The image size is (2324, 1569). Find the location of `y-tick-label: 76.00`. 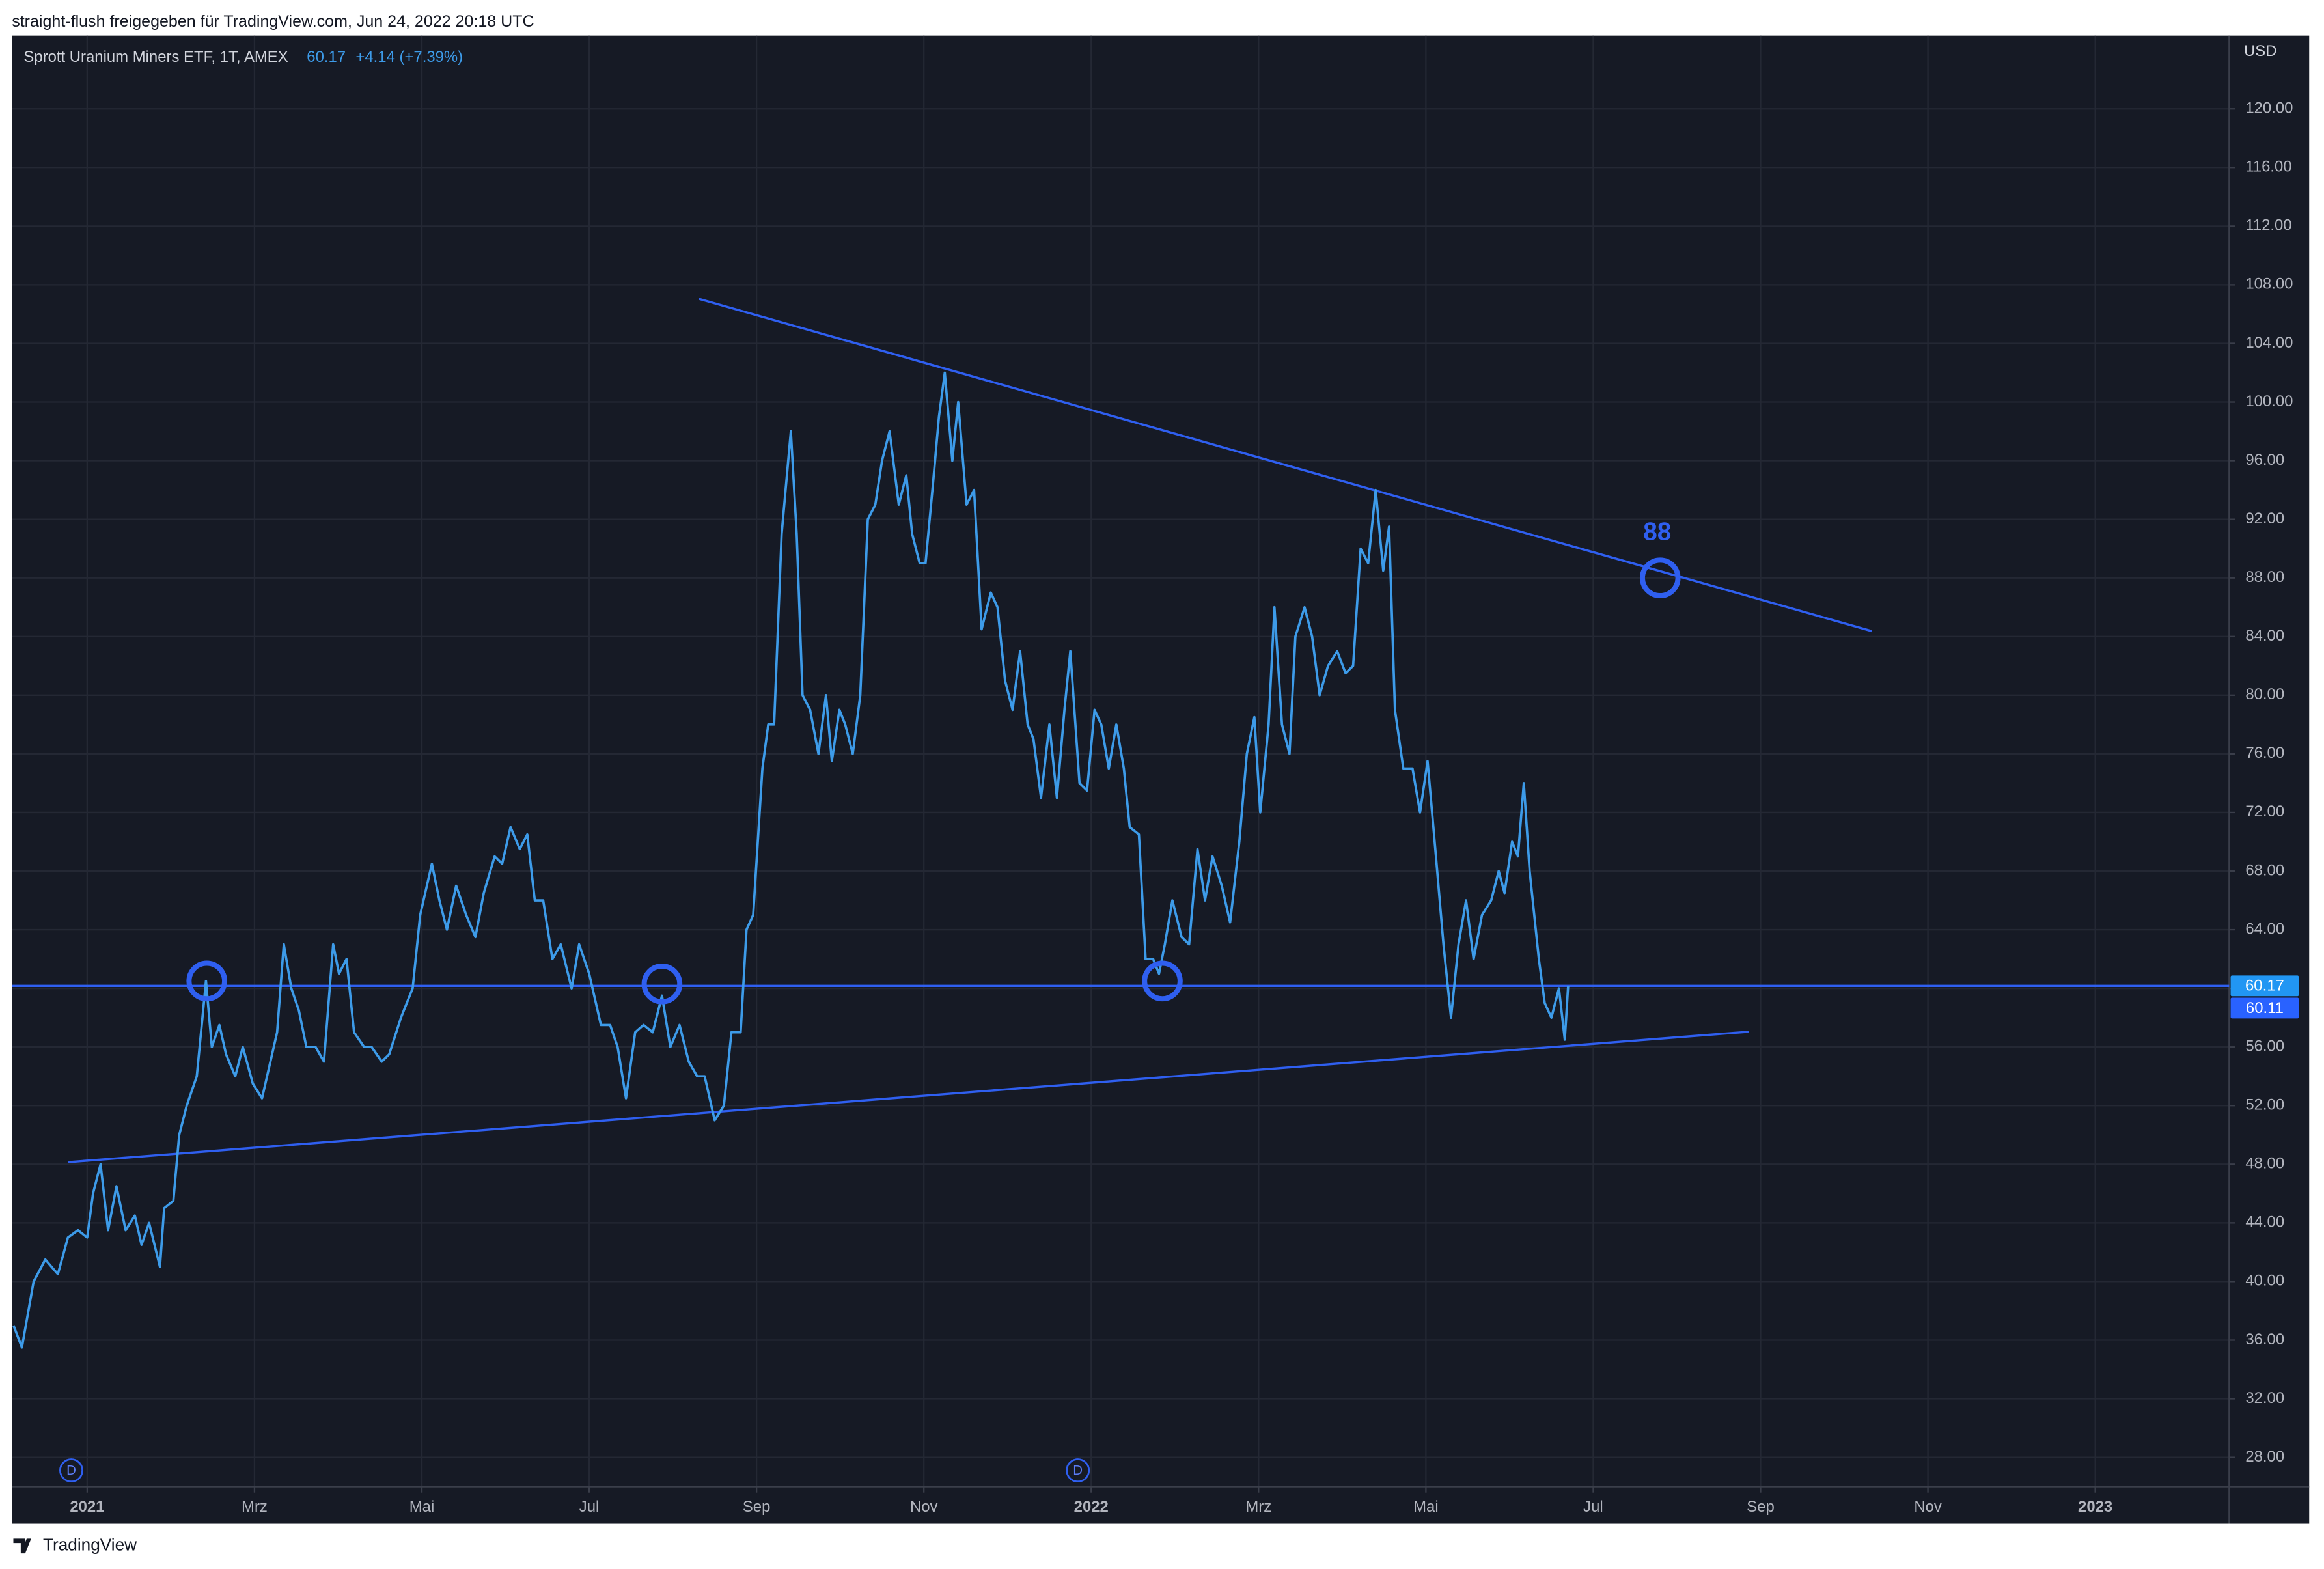

y-tick-label: 76.00 is located at coordinates (2264, 753).